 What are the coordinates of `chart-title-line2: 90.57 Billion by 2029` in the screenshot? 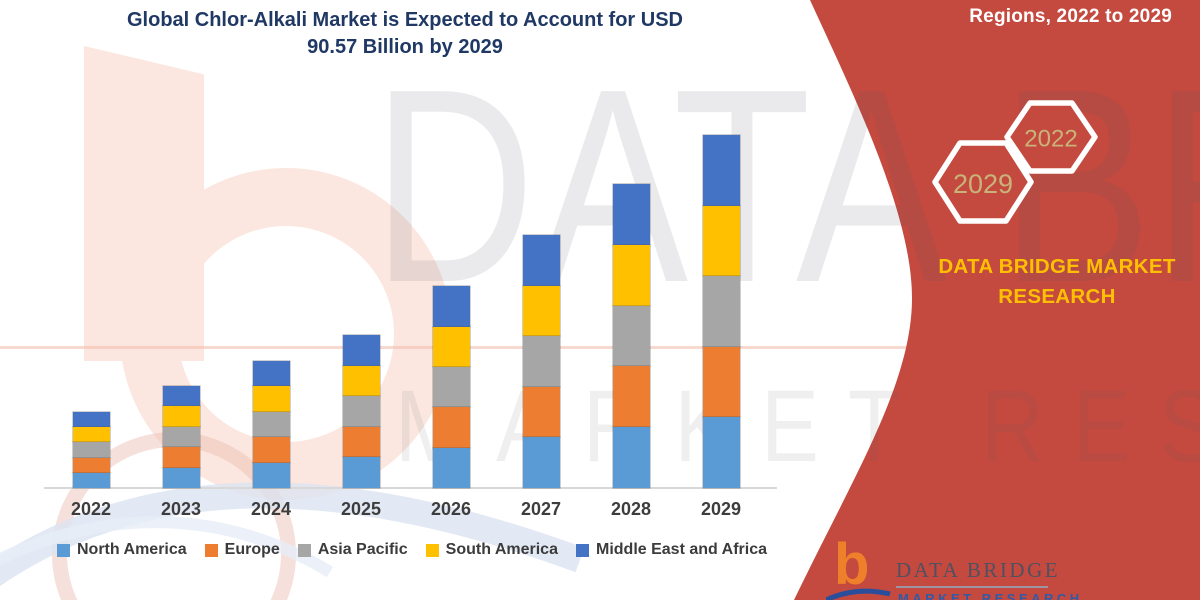 It's located at (405, 47).